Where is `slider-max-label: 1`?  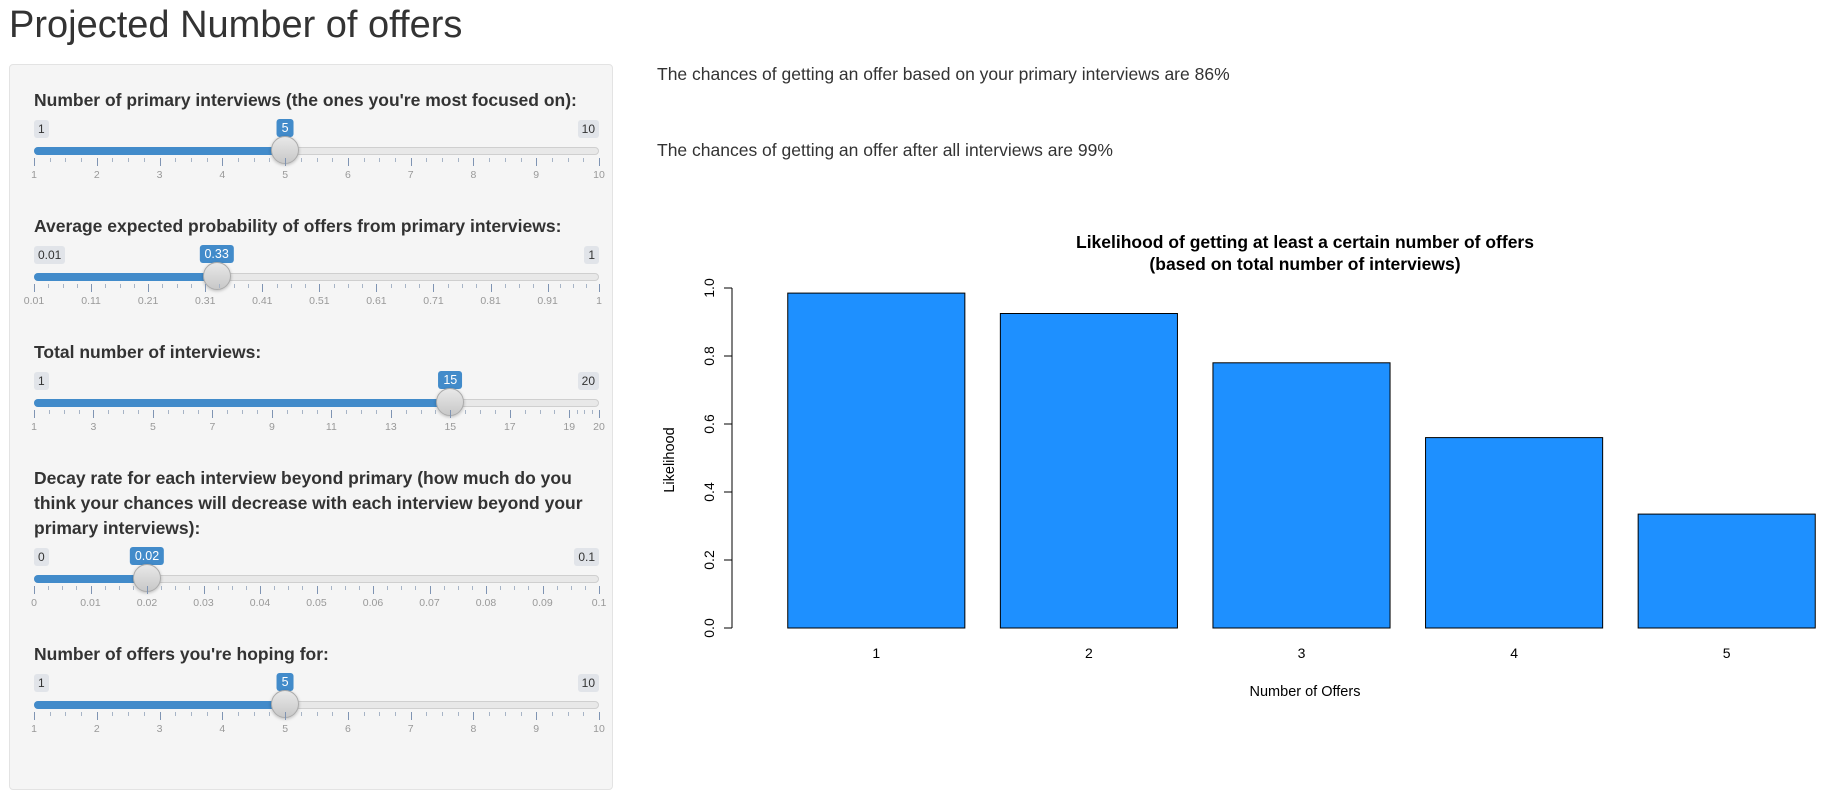
slider-max-label: 1 is located at coordinates (591, 255).